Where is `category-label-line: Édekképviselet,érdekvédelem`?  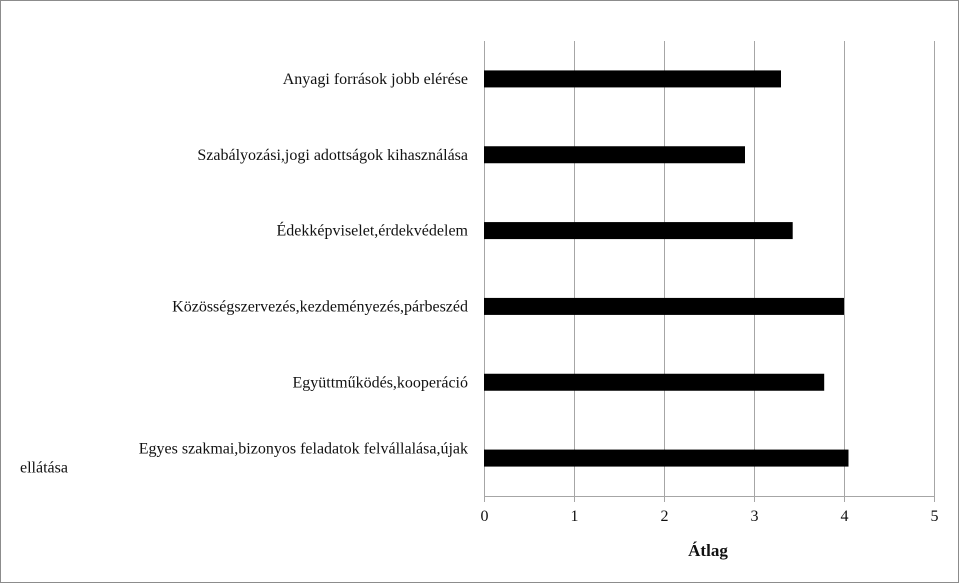 category-label-line: Édekképviselet,érdekvédelem is located at coordinates (373, 230).